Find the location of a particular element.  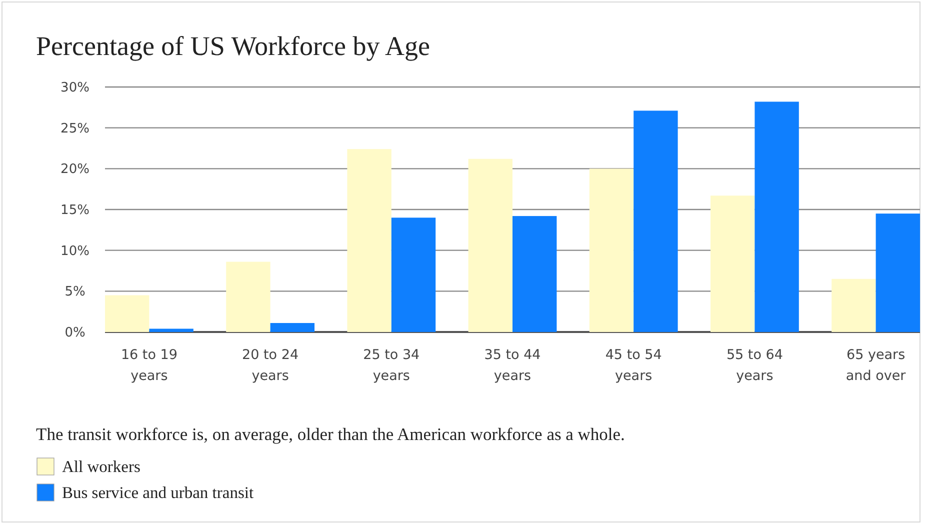

x-tick-label: 65 years and over is located at coordinates (876, 365).